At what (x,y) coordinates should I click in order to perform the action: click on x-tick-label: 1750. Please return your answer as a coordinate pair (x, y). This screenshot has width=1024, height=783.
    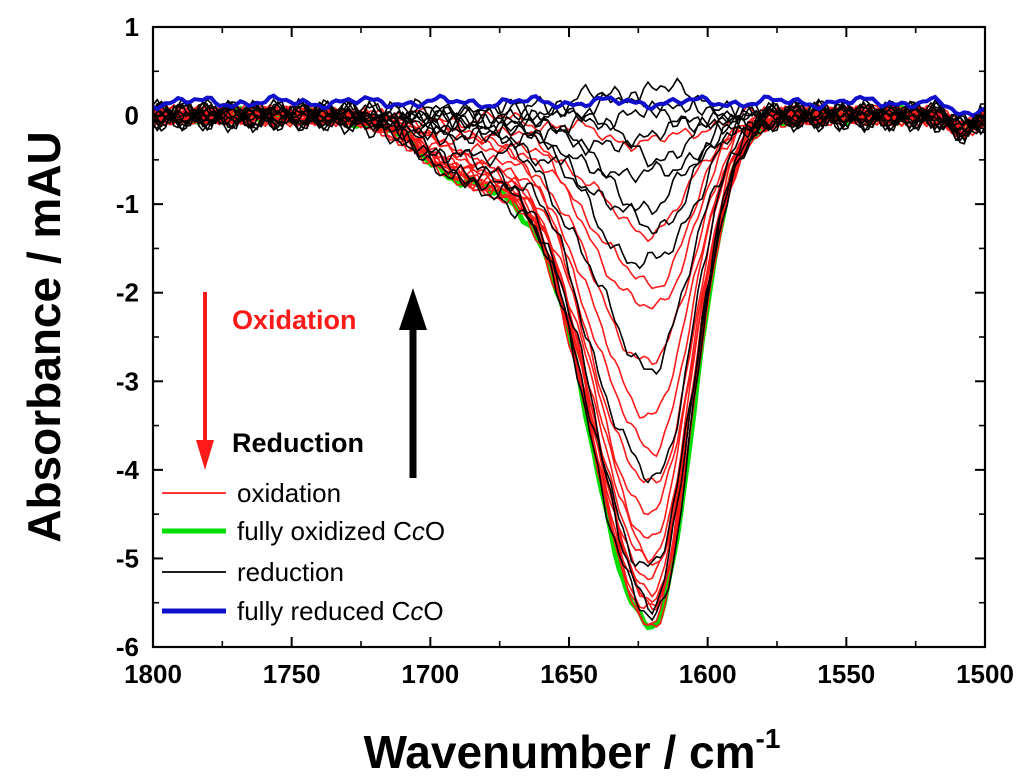
    Looking at the image, I should click on (292, 674).